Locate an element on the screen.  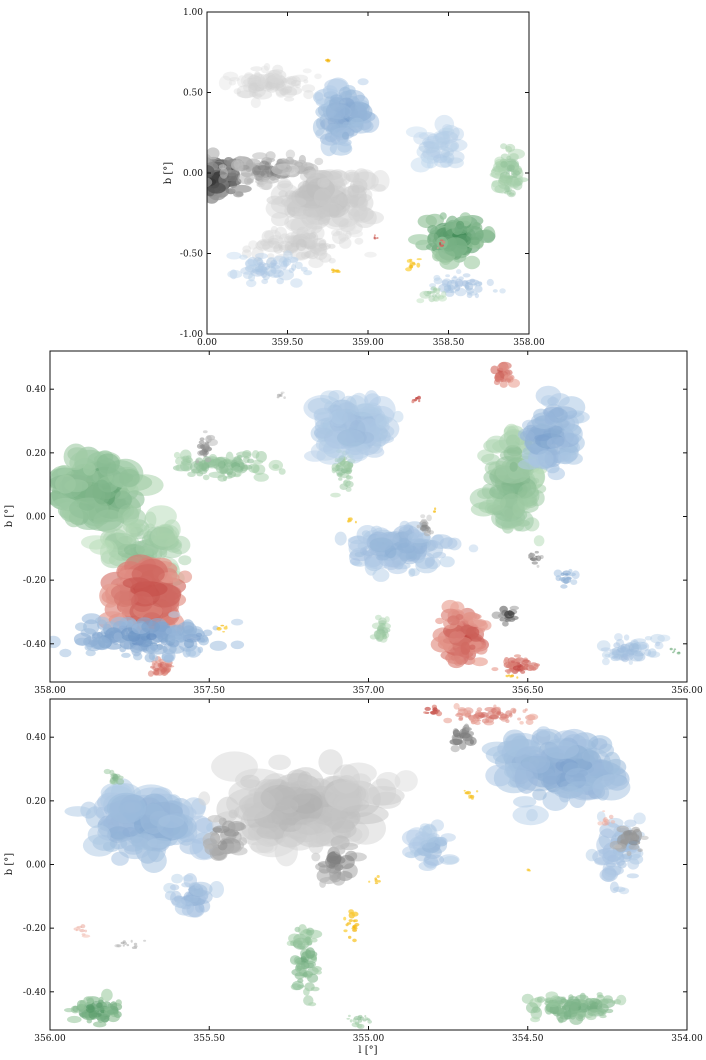
y-tick-label: 0.00 is located at coordinates (193, 174).